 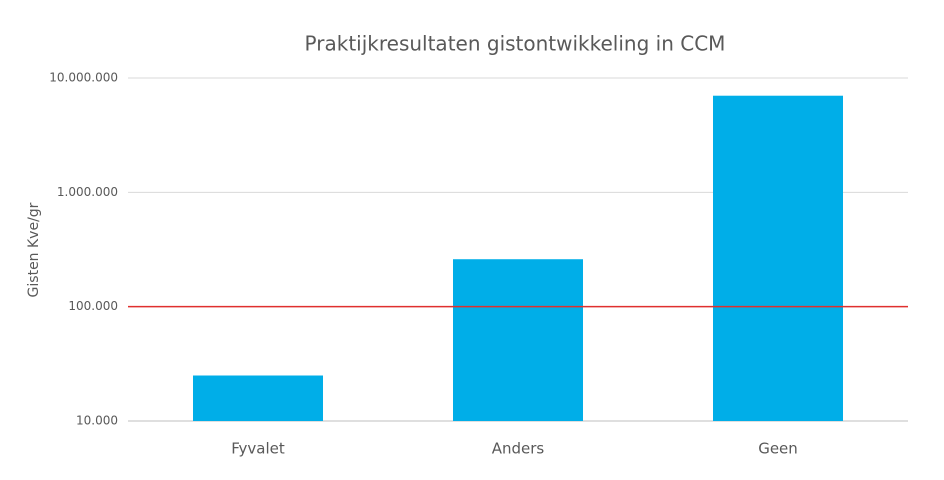 I want to click on y-tick-label: 1.000.000, so click(x=87, y=192).